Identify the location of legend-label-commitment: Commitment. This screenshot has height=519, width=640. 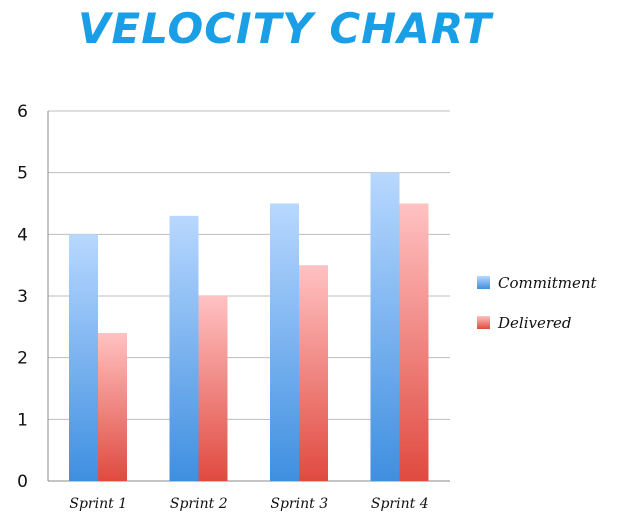
(548, 283).